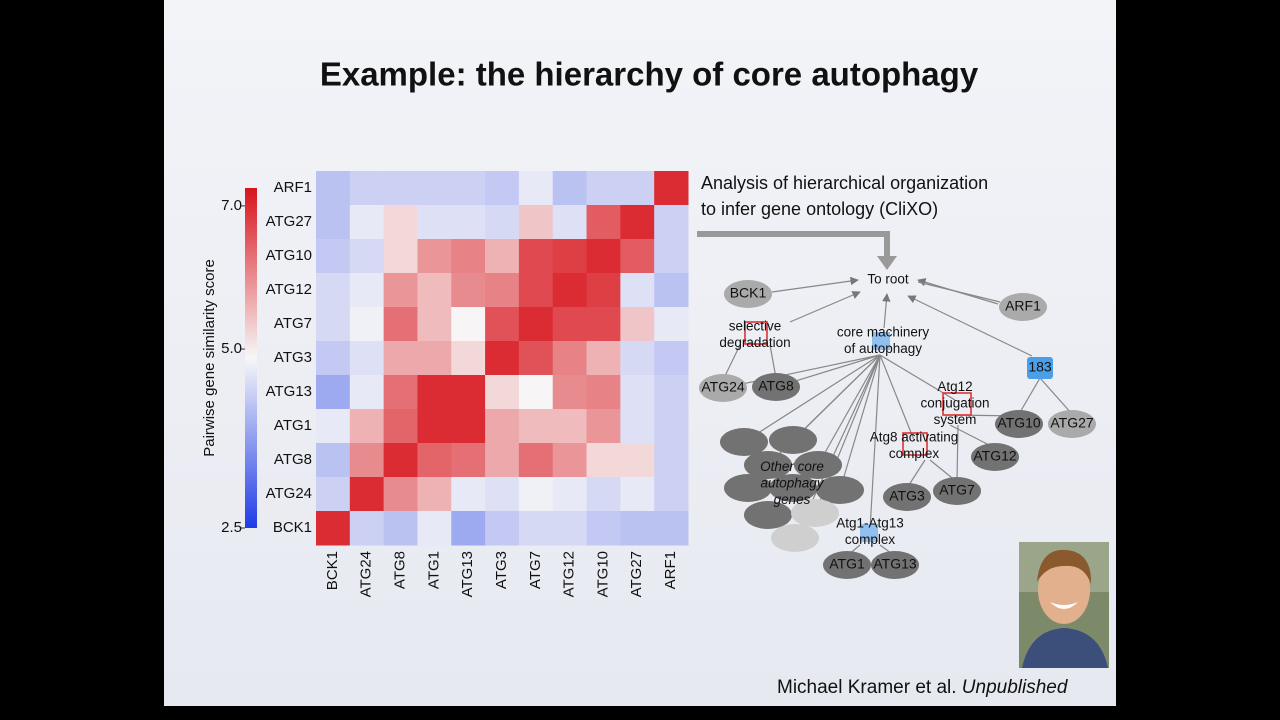  Describe the element at coordinates (756, 333) in the screenshot. I see `marker-box` at that location.